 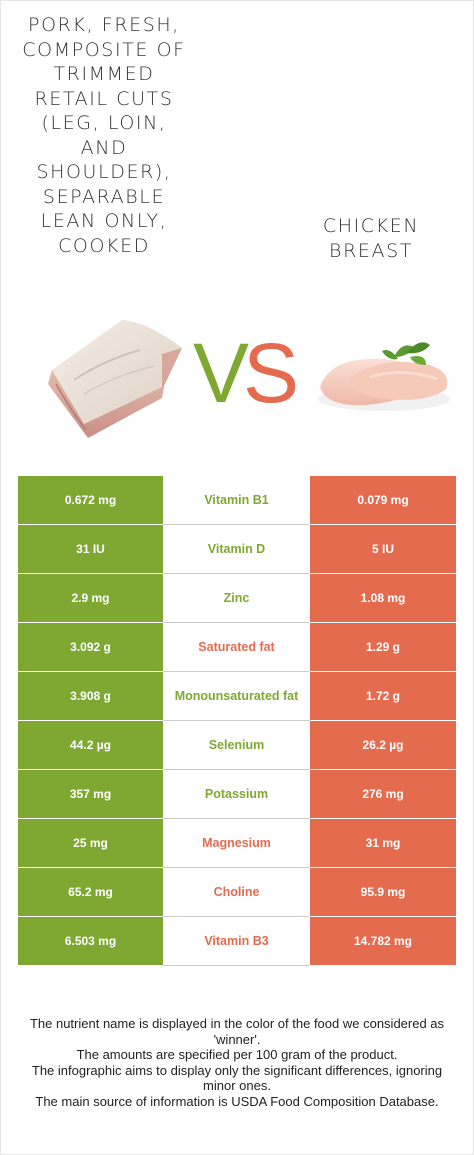 I want to click on right-food-value: 0.079 mg, so click(x=383, y=500).